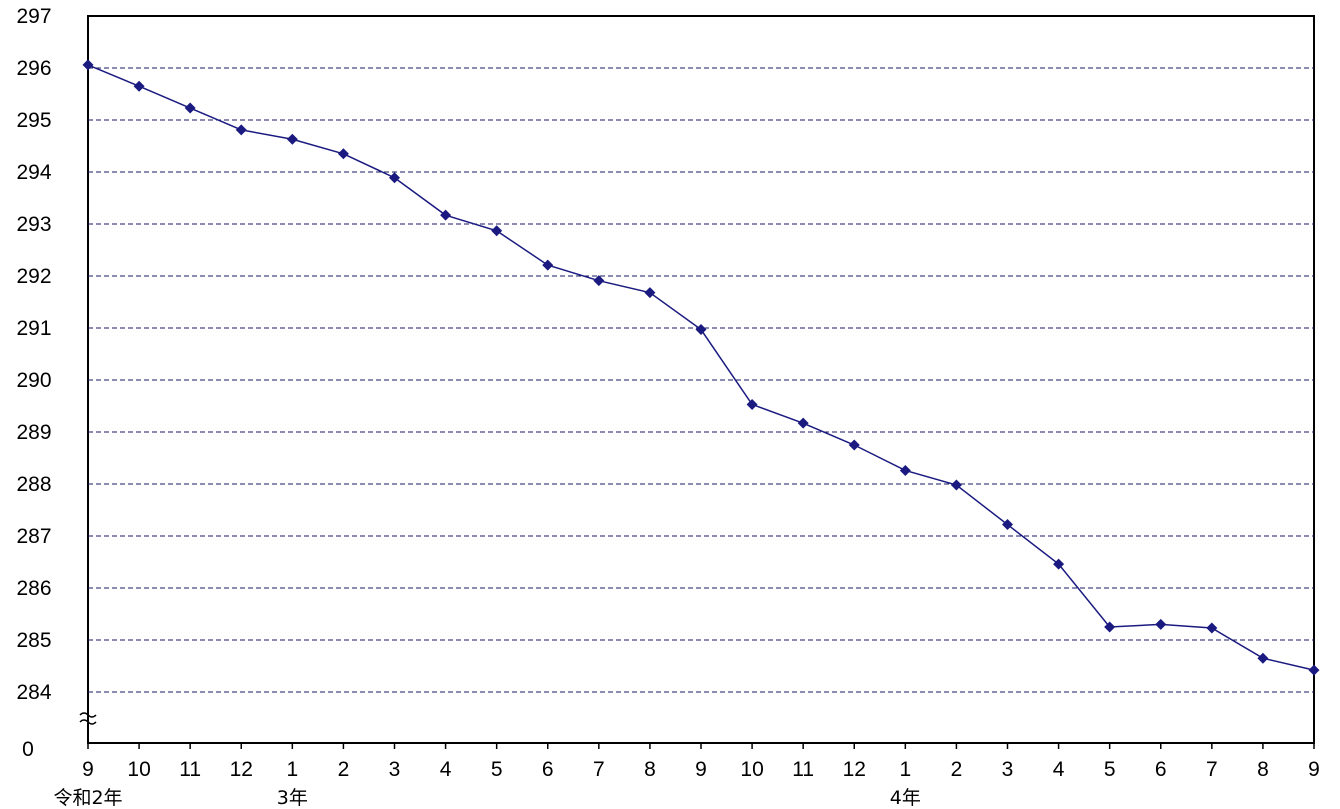  What do you see at coordinates (33, 328) in the screenshot?
I see `y-tick-label: 291` at bounding box center [33, 328].